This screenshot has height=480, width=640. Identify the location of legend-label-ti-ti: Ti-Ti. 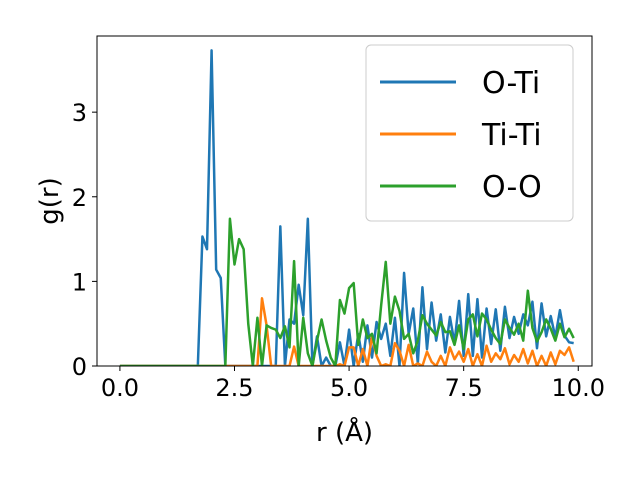
(511, 135).